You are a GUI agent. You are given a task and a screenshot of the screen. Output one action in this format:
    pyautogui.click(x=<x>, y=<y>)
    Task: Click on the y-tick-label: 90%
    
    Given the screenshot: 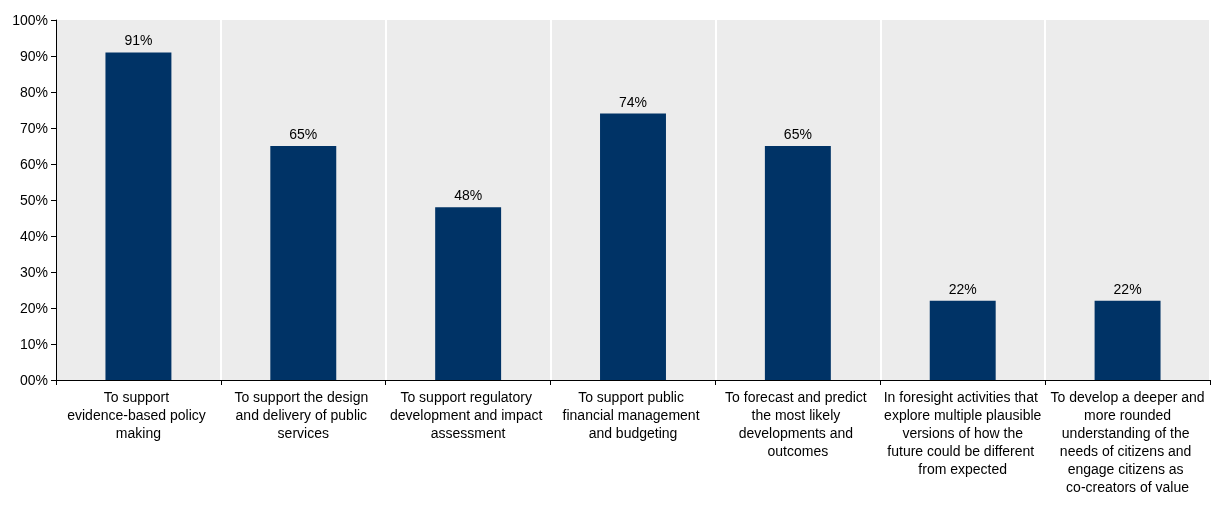 What is the action you would take?
    pyautogui.click(x=33, y=56)
    